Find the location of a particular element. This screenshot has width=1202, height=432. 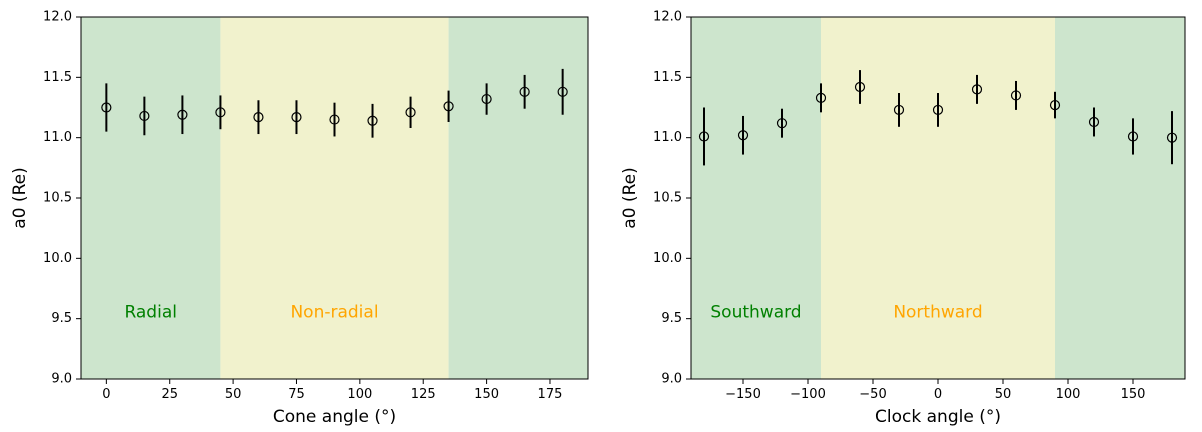

region-label: Non-radial is located at coordinates (334, 313).